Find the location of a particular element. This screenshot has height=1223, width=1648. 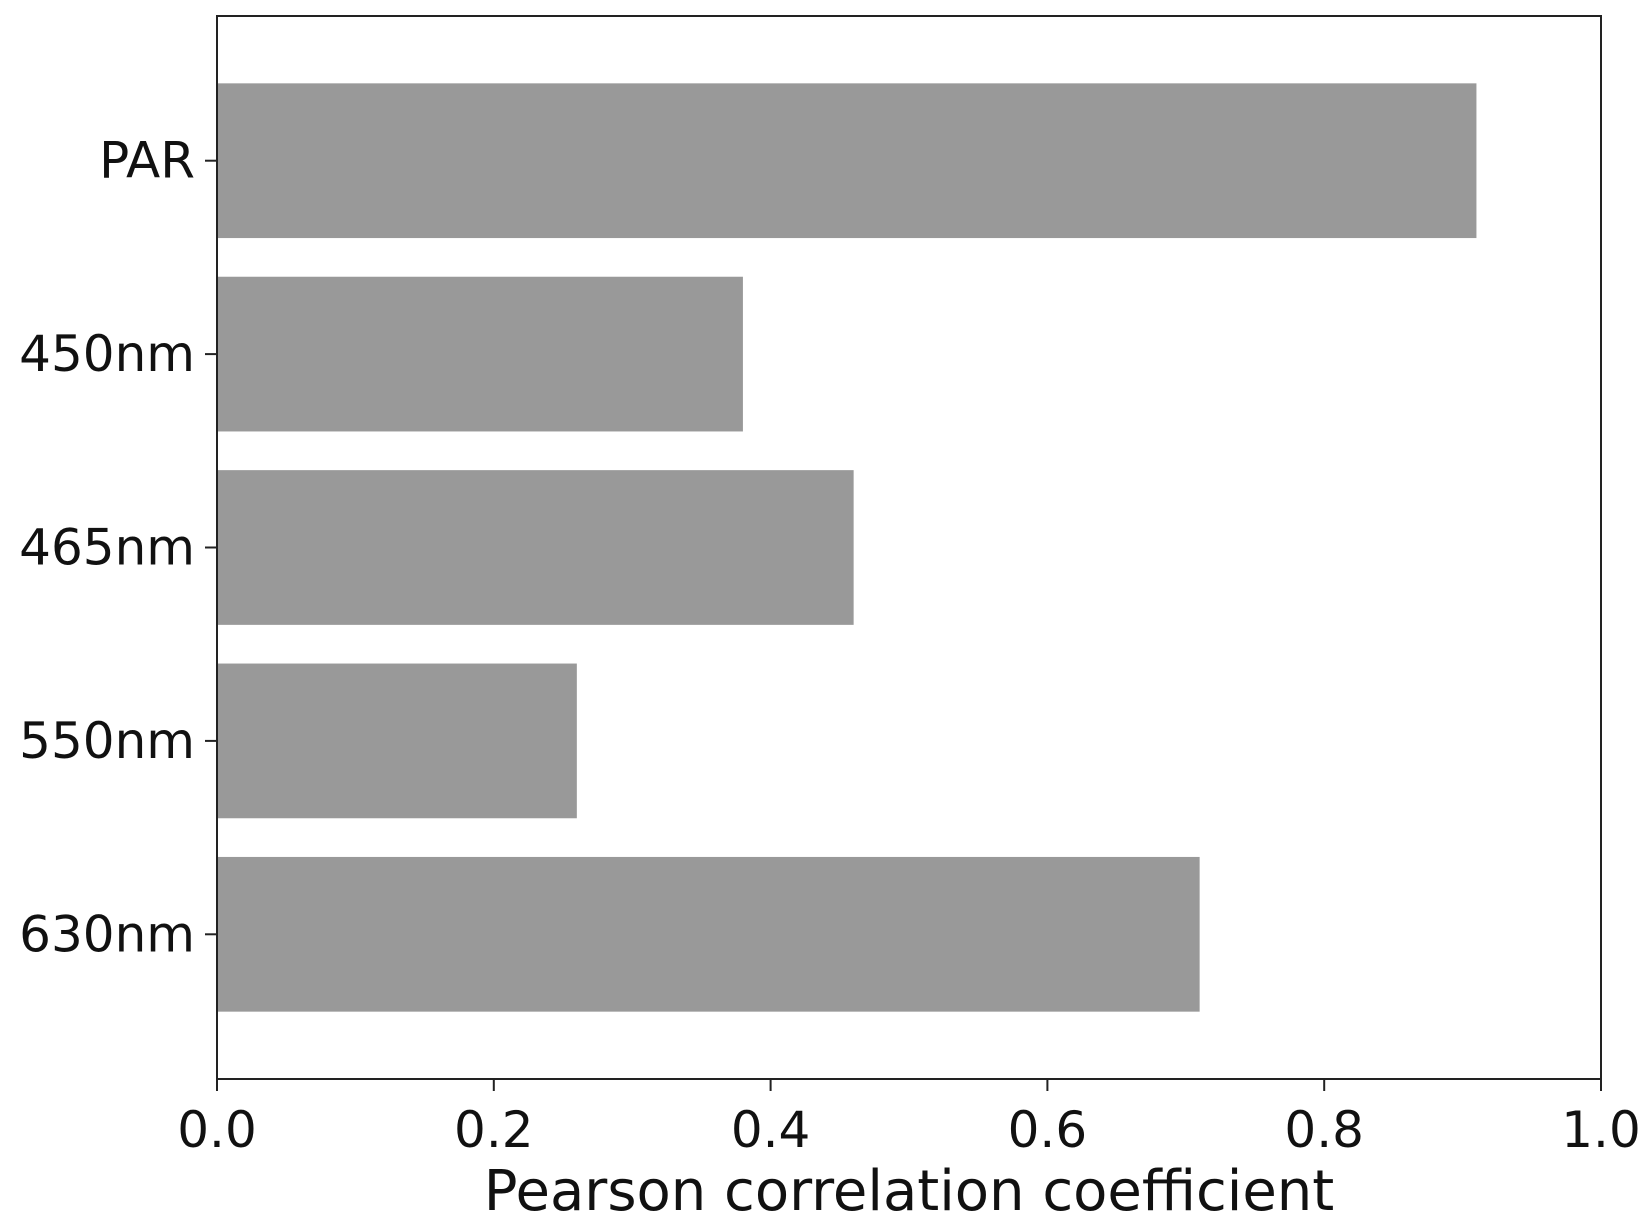

x-tick-label: 0.2 is located at coordinates (494, 1130).